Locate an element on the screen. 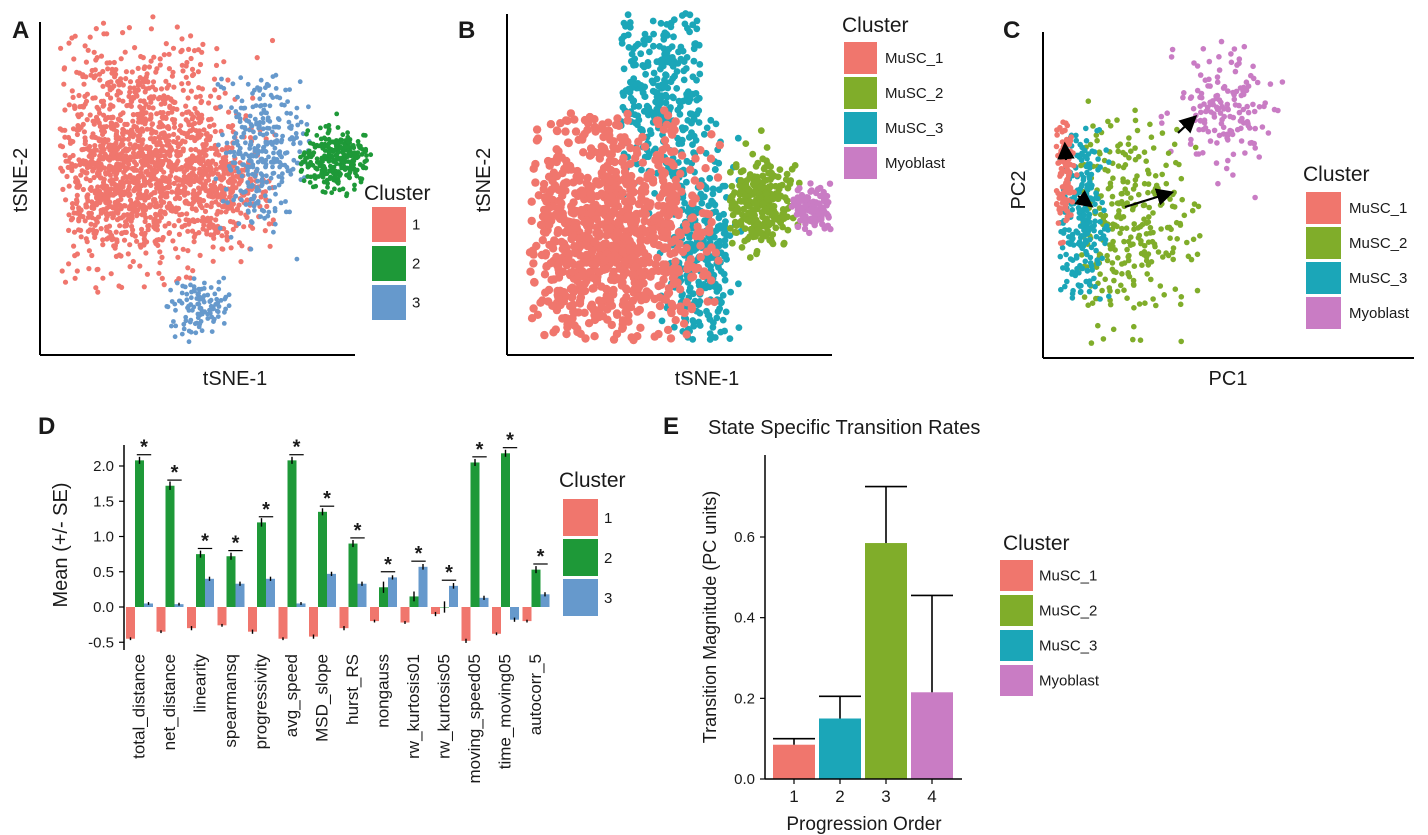 This screenshot has width=1428, height=835. panel-a-legend-label: 2 is located at coordinates (416, 264).